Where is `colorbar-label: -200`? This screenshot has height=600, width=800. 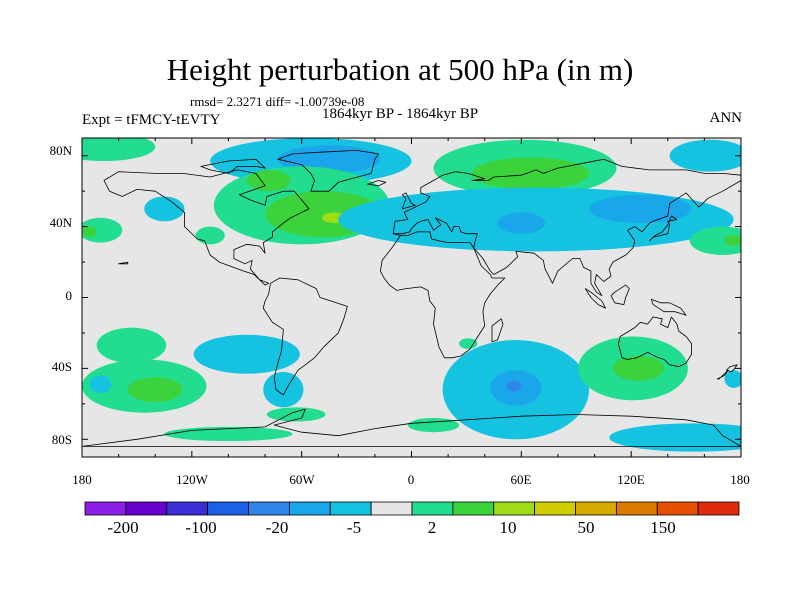
colorbar-label: -200 is located at coordinates (123, 527).